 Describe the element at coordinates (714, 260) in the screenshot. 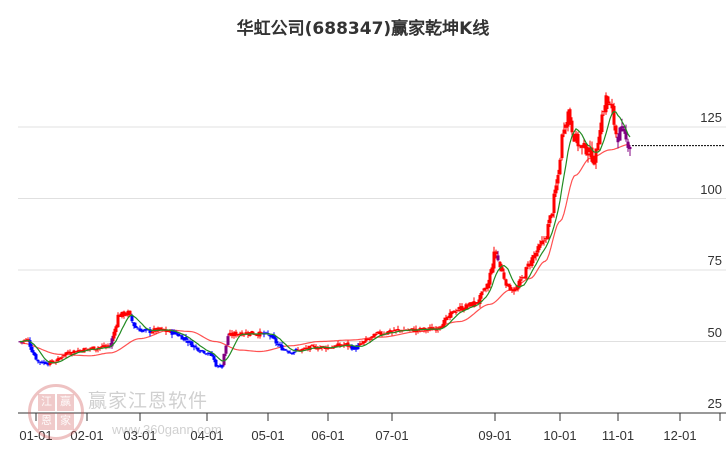

I see `y-tick-label: 75` at that location.